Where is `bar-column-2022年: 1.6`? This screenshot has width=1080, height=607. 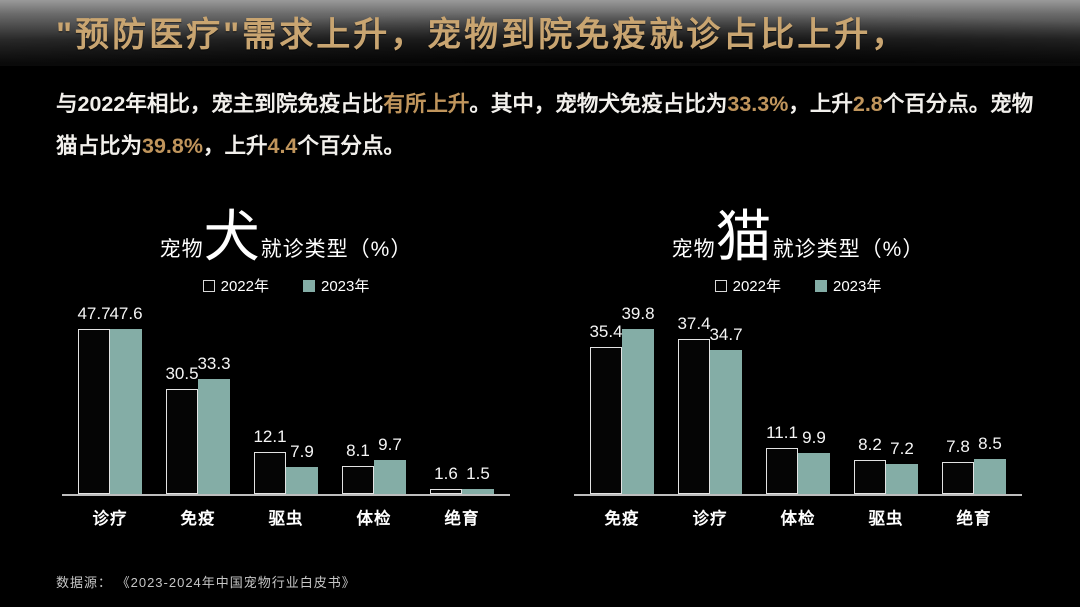
bar-column-2022年: 1.6 is located at coordinates (446, 479).